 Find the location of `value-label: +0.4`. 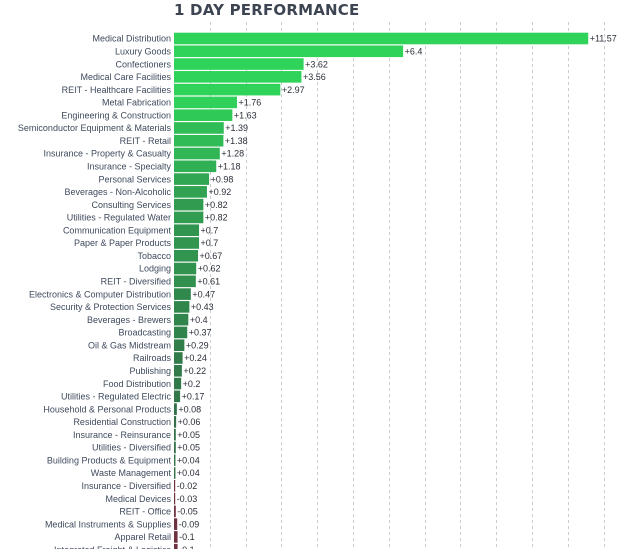

value-label: +0.4 is located at coordinates (199, 320).